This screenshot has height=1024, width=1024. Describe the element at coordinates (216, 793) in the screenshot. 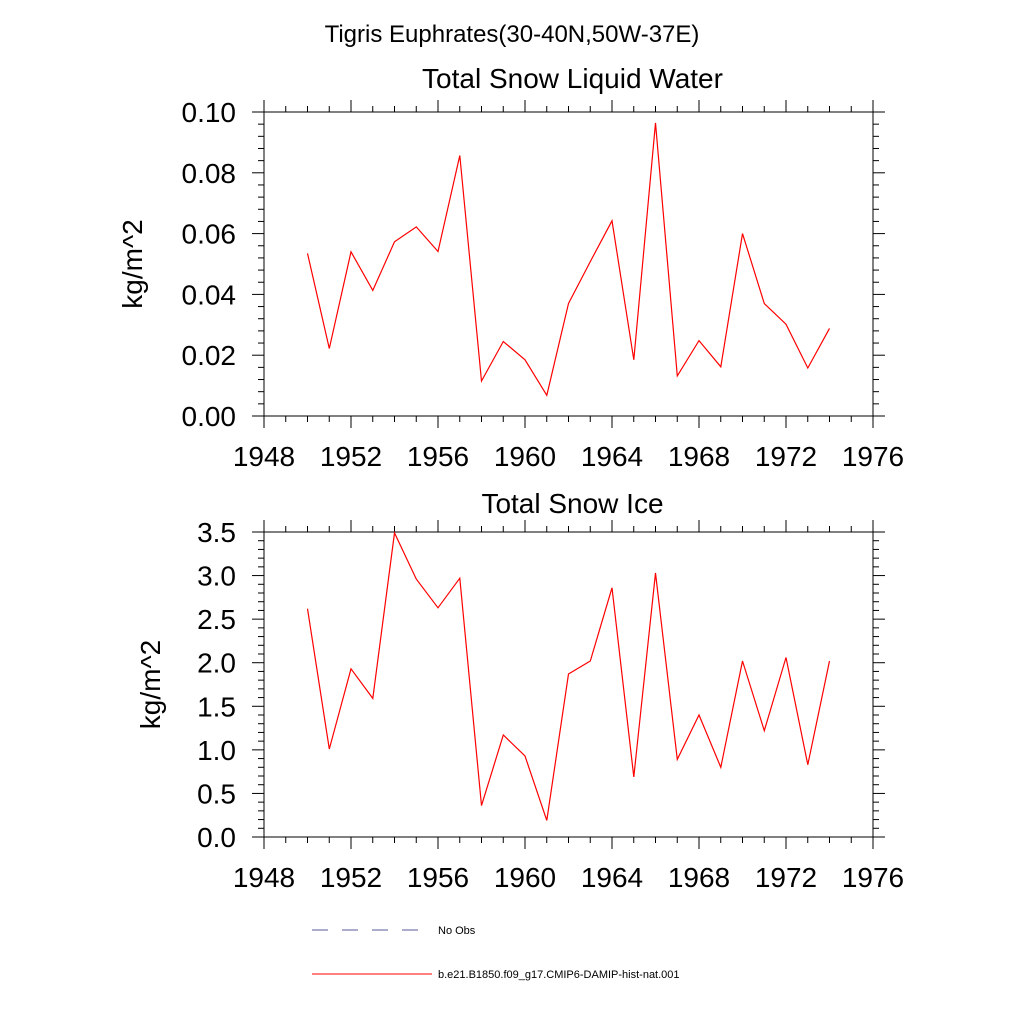

I see `y-tick-label: 0.5` at that location.